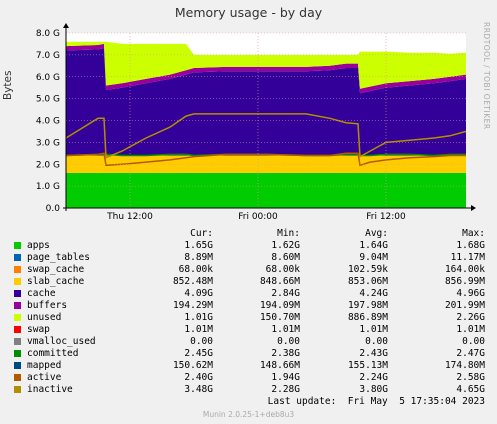  I want to click on legend-row: apps 1.65G 1.62G 1.64G 1.68G, so click(248, 246).